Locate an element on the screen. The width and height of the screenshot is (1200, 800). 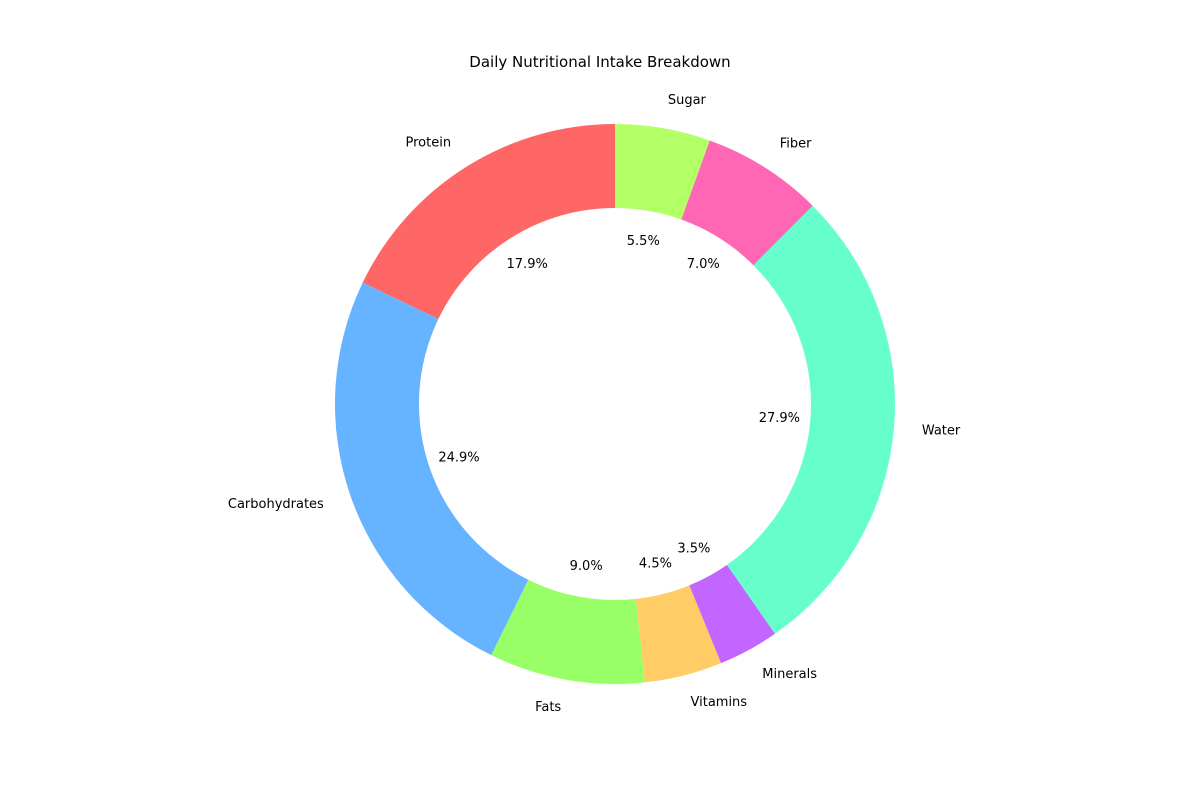
category-label-fiber: Fiber is located at coordinates (796, 143).